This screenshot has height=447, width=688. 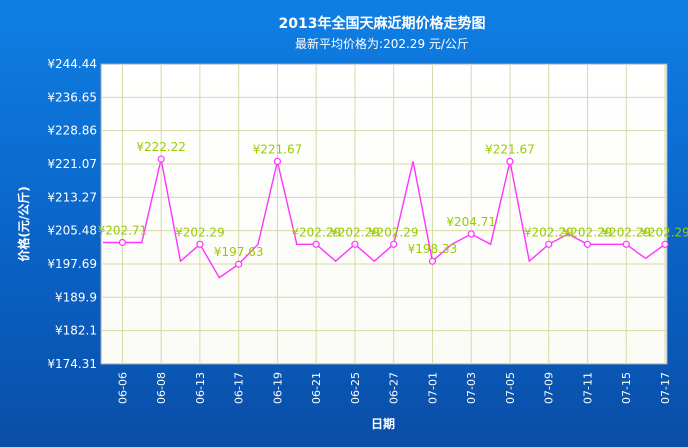 I want to click on x-tick-label: 07-17, so click(x=665, y=388).